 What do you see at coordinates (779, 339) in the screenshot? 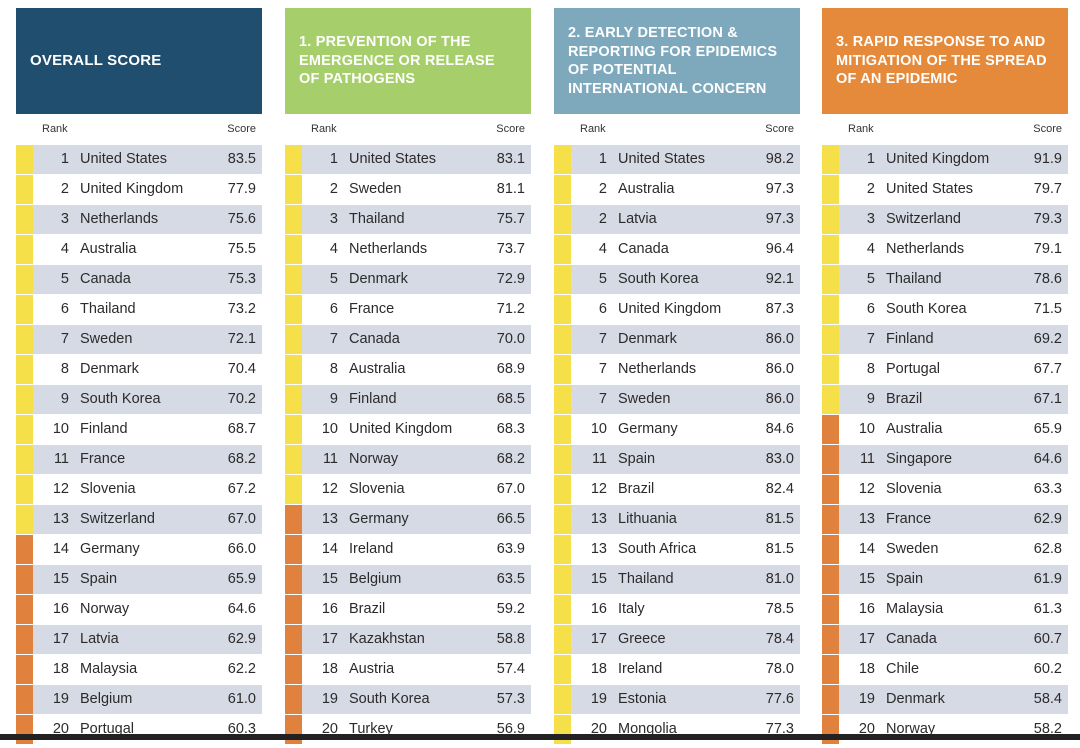
I see `score-value: 86.0` at bounding box center [779, 339].